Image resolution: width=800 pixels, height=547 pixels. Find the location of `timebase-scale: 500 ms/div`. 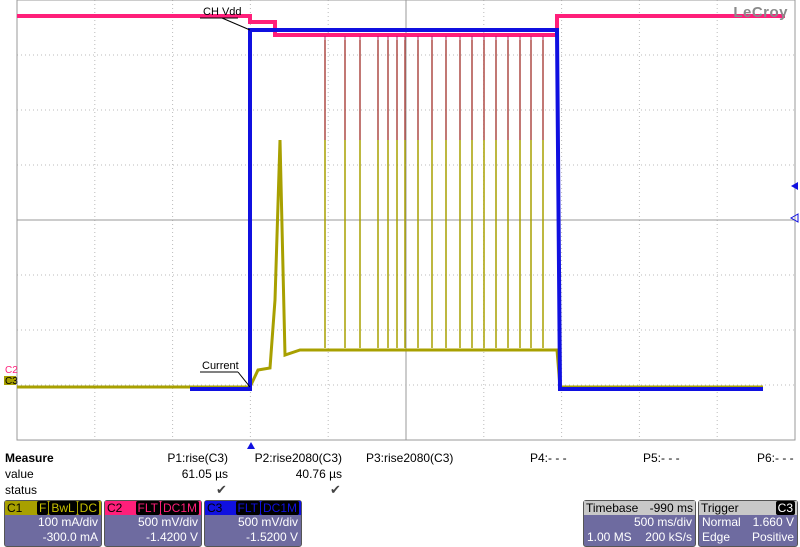

timebase-scale: 500 ms/div is located at coordinates (662, 522).